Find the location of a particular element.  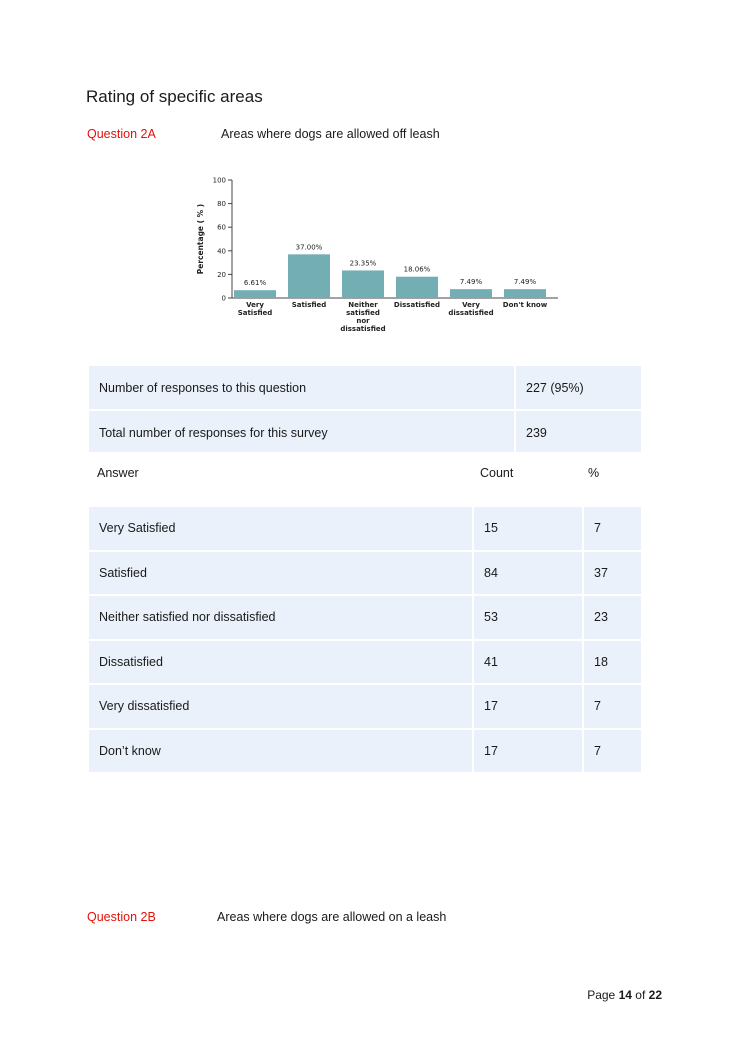

answer-cell: Dissatisfied is located at coordinates (280, 661).